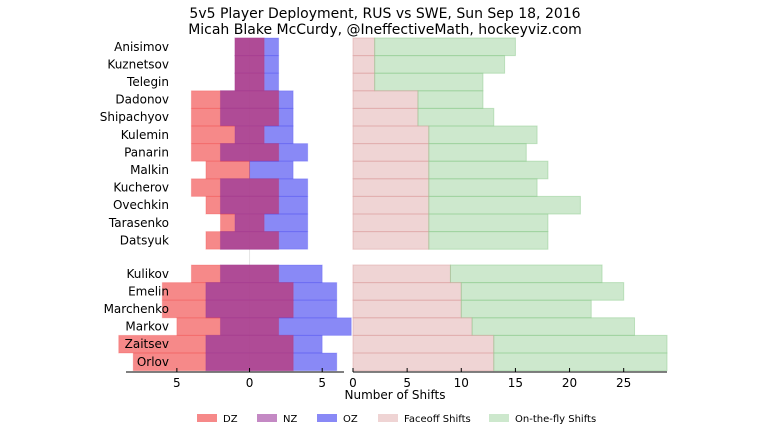  What do you see at coordinates (391, 240) in the screenshot?
I see `bar-faceoff-datsyuk` at bounding box center [391, 240].